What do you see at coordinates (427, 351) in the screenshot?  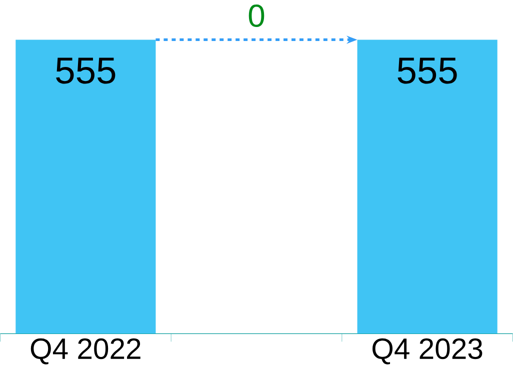 I see `x-tick-label: Q4 2023` at bounding box center [427, 351].